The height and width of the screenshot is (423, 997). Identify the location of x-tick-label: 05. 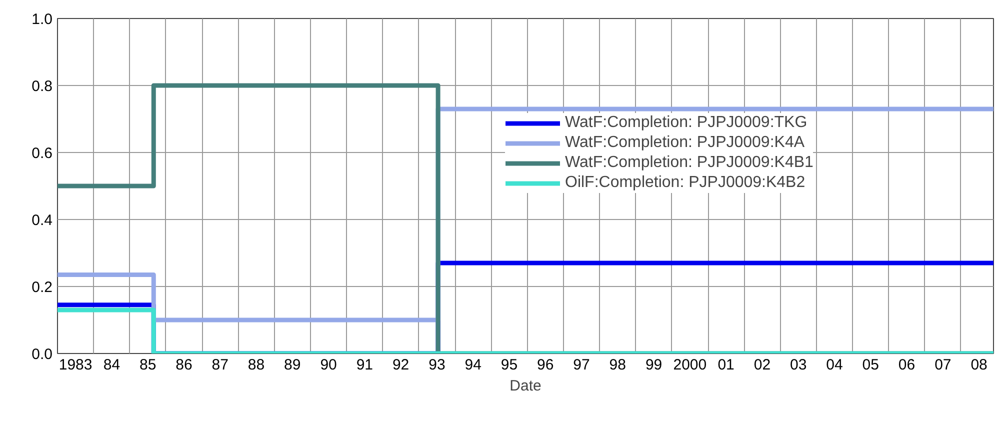
(870, 365).